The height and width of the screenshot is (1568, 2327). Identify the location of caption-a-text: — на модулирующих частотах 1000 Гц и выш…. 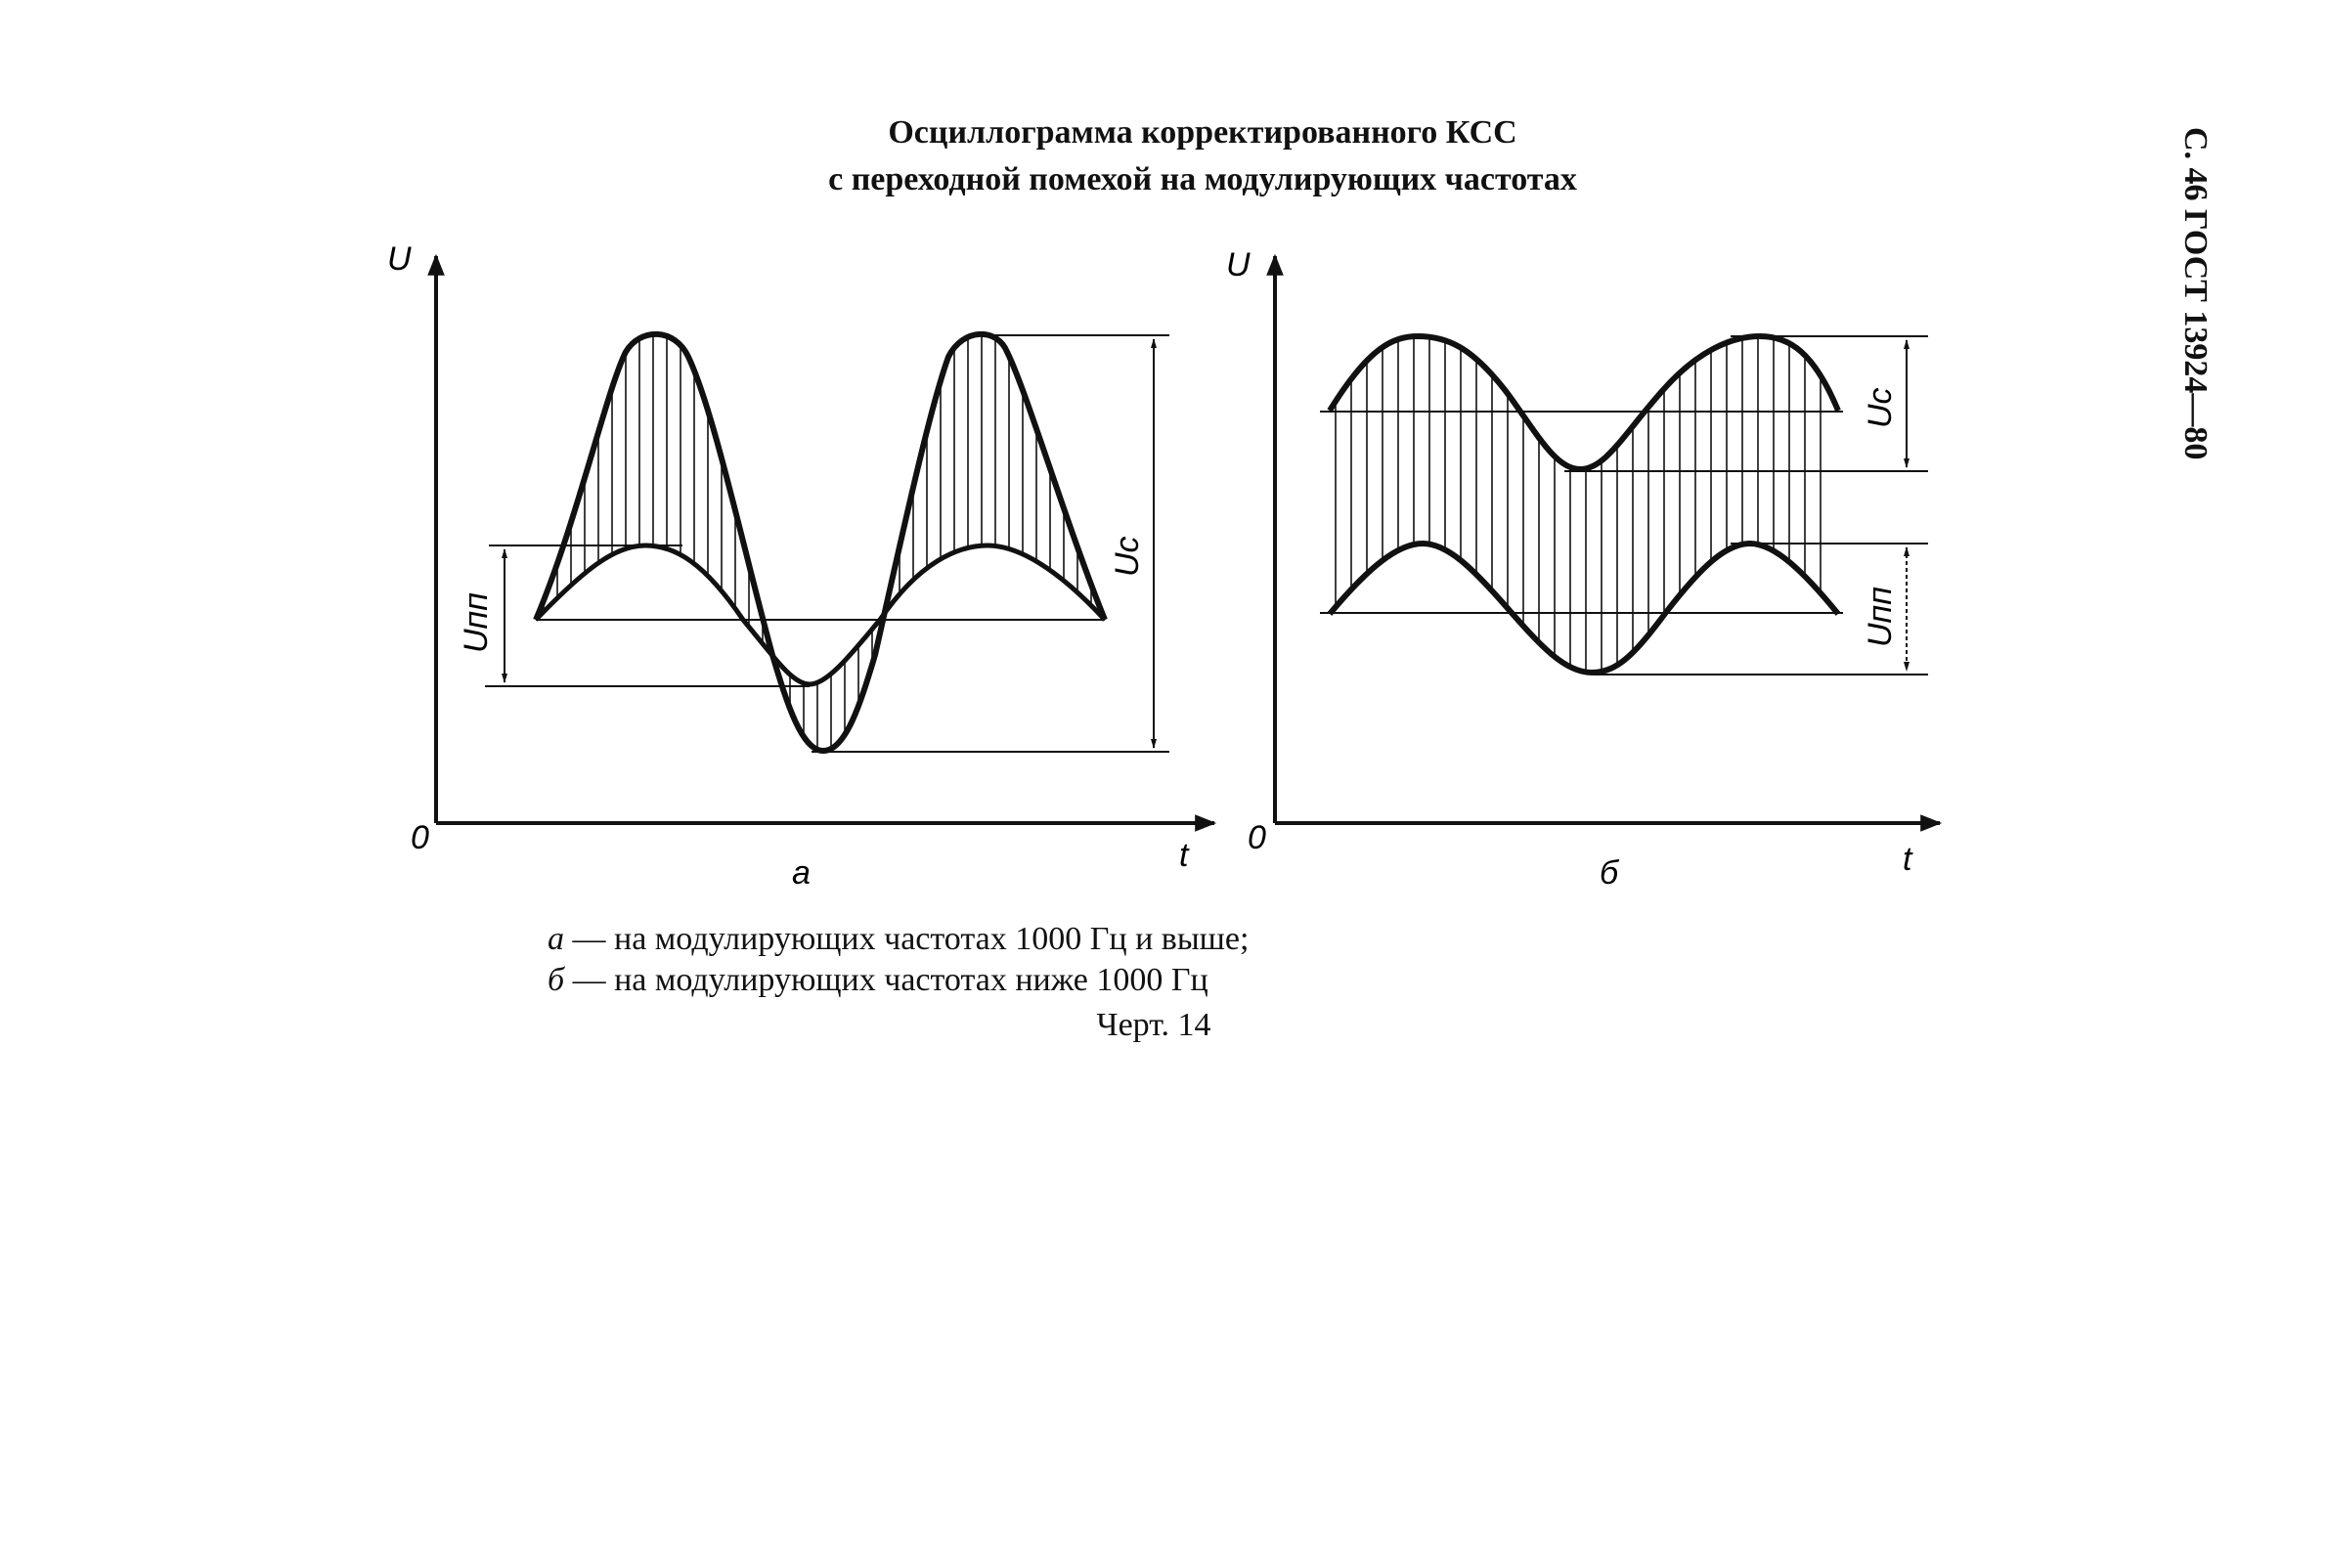
(907, 939).